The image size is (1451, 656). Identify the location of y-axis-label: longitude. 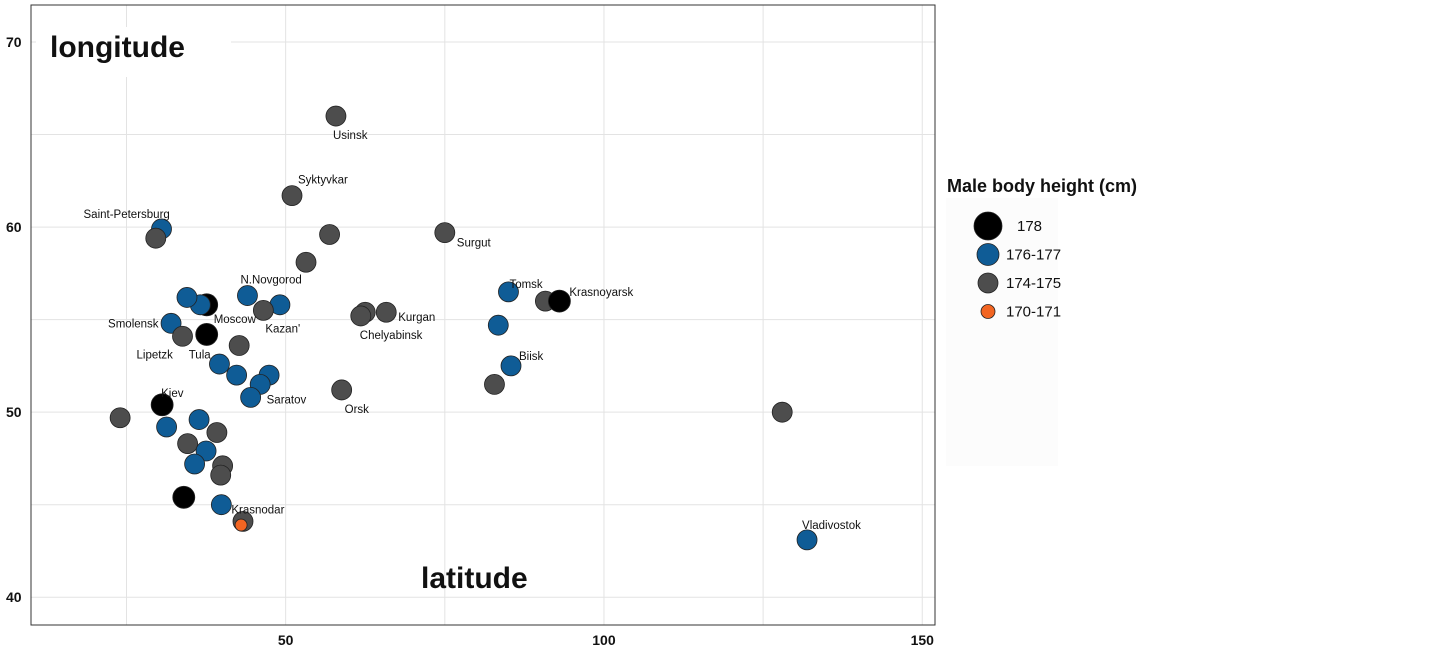
(117, 47).